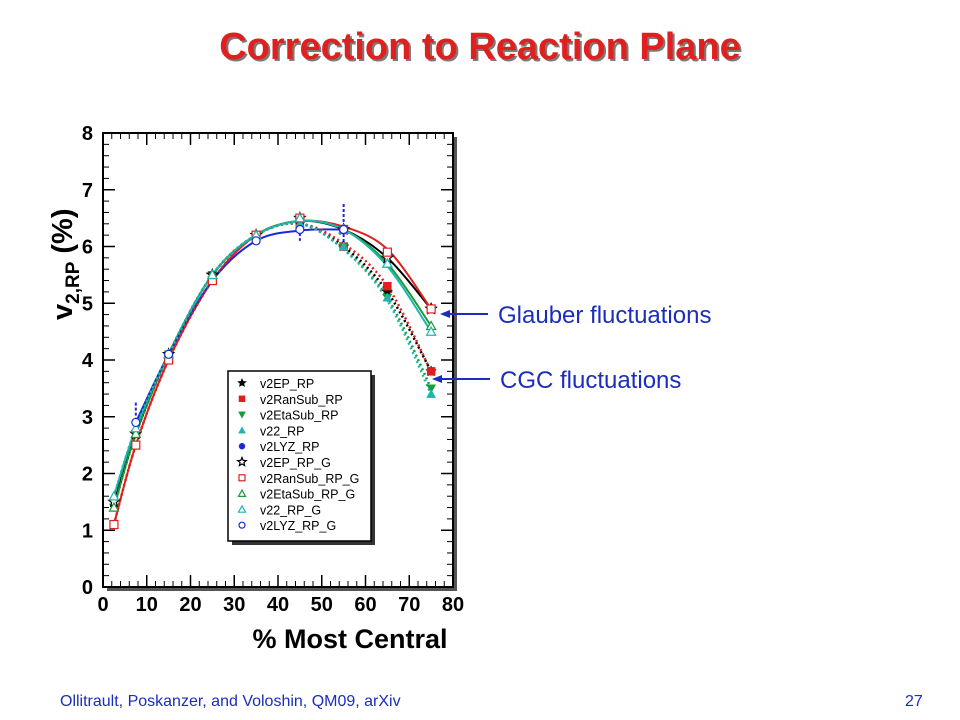  I want to click on legend-label: v22_RP_G, so click(290, 510).